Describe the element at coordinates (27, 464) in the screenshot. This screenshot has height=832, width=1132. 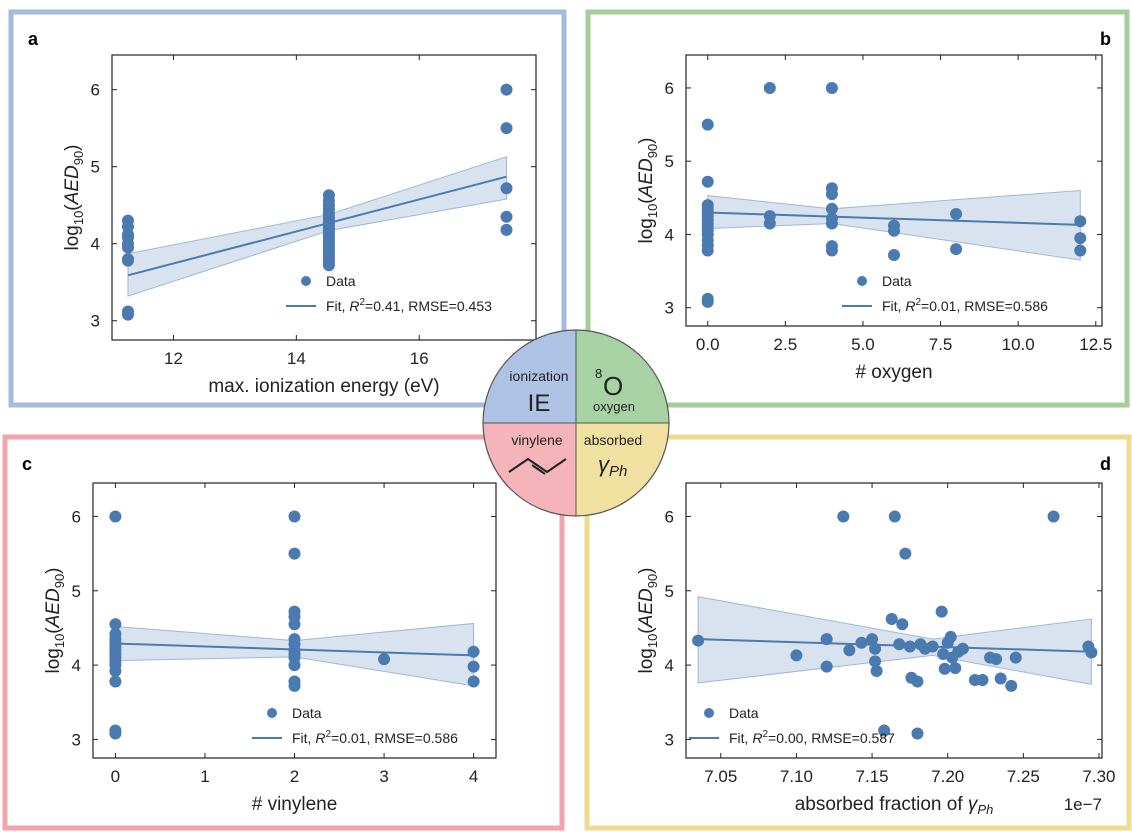
I see `panel-letter-c: c` at that location.